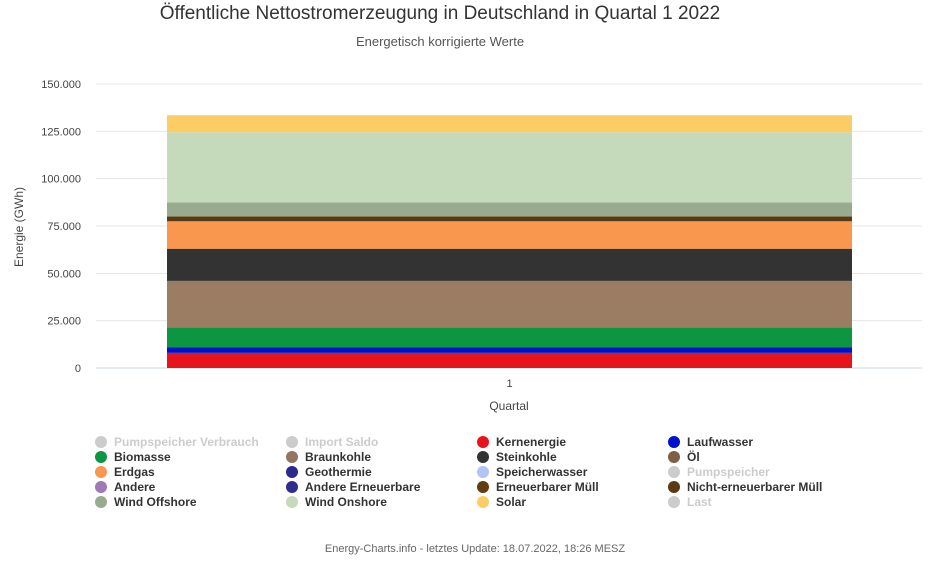 This screenshot has width=950, height=570. What do you see at coordinates (526, 456) in the screenshot?
I see `legend-label: Steinkohle` at bounding box center [526, 456].